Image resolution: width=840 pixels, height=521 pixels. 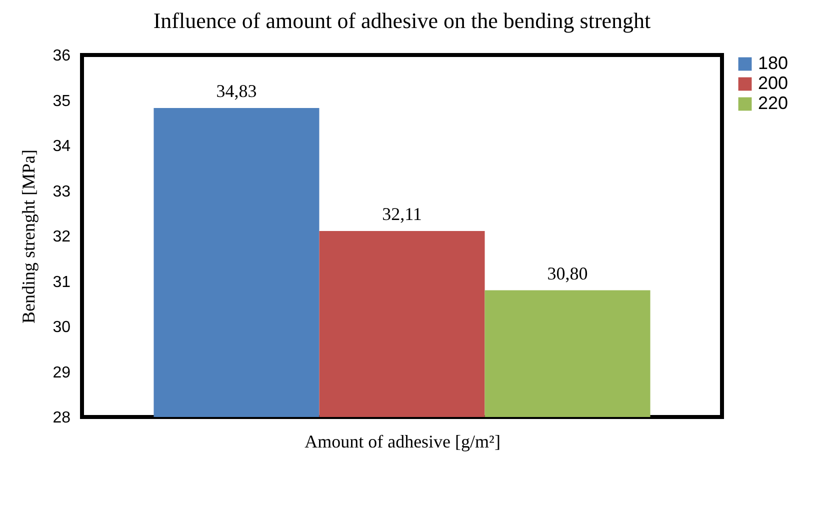 What do you see at coordinates (773, 103) in the screenshot?
I see `legend-label: 220` at bounding box center [773, 103].